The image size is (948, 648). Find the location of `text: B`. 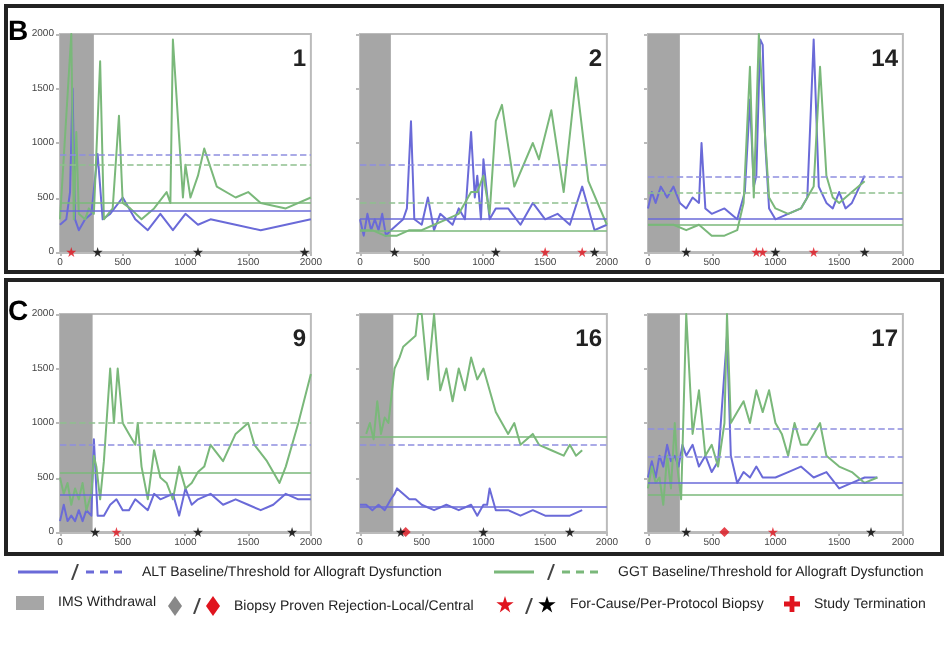

text: B is located at coordinates (18, 30).